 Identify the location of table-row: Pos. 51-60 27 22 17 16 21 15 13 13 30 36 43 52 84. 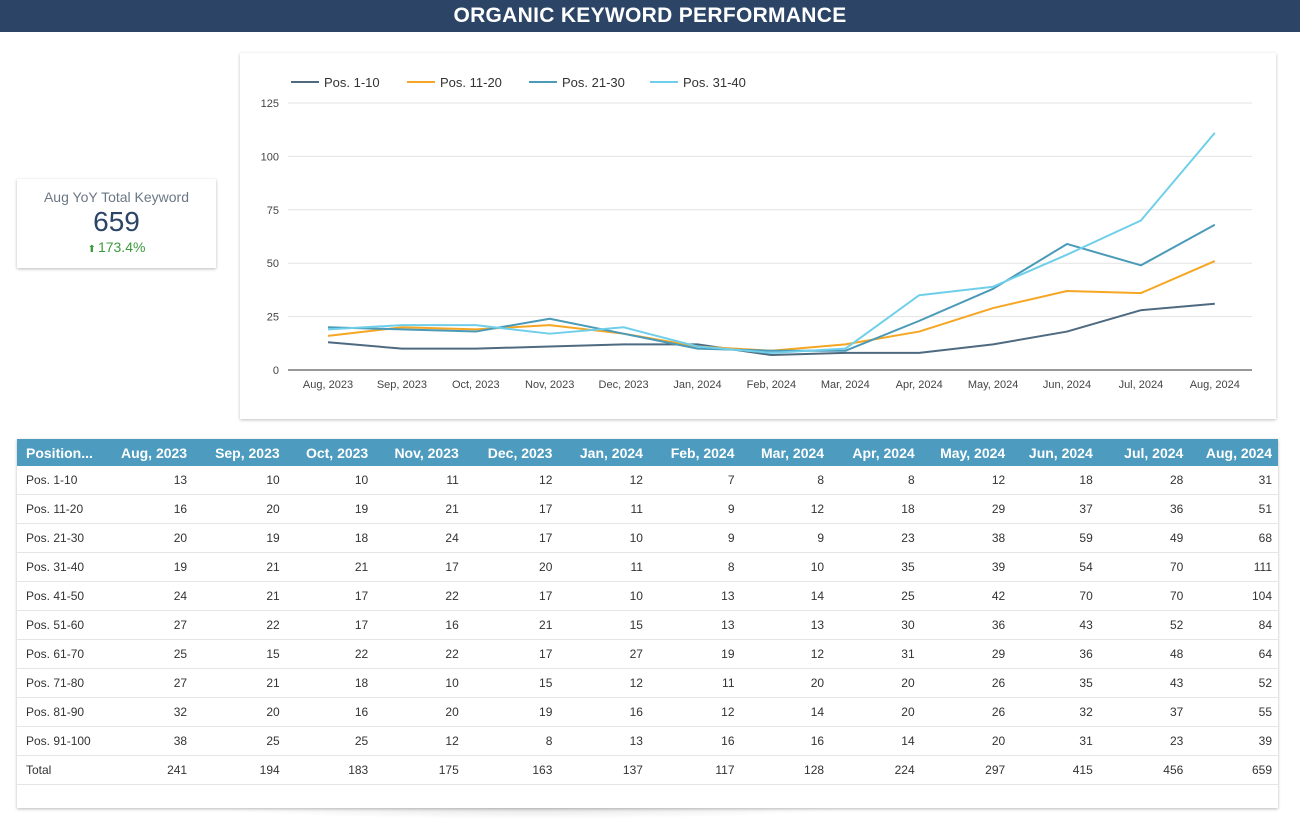
(647, 625).